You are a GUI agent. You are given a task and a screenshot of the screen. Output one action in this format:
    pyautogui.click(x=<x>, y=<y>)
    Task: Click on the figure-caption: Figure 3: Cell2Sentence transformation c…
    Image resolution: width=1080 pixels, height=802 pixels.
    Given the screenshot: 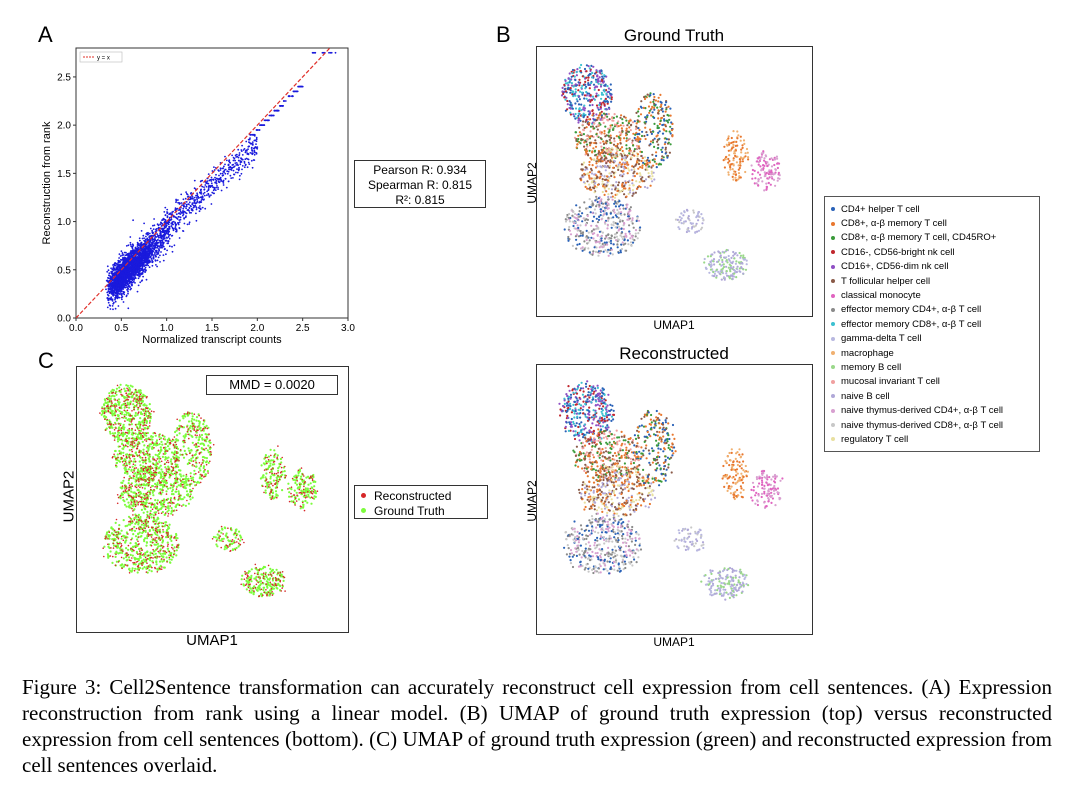 What is the action you would take?
    pyautogui.click(x=537, y=726)
    